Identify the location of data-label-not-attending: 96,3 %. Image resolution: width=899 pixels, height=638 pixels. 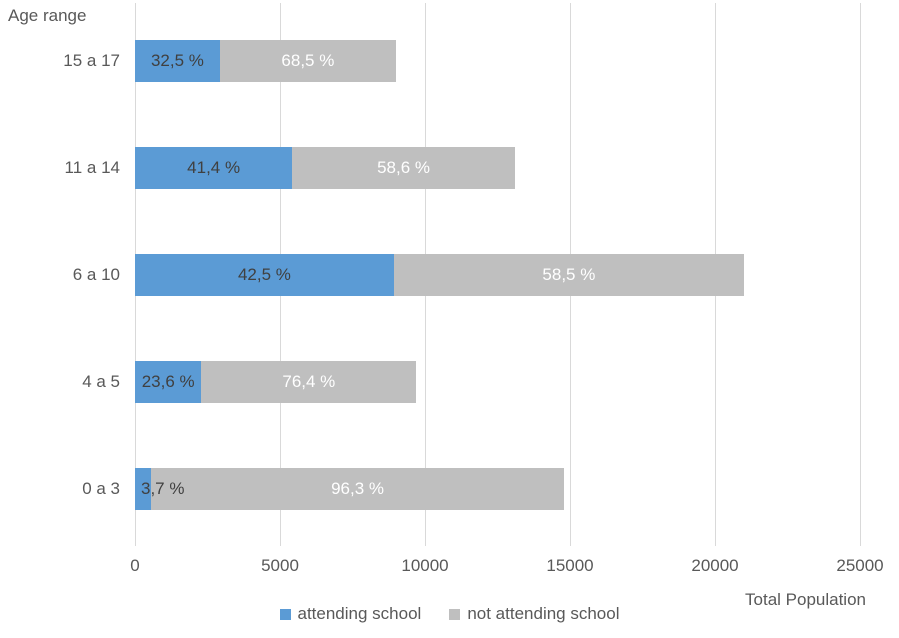
(357, 488).